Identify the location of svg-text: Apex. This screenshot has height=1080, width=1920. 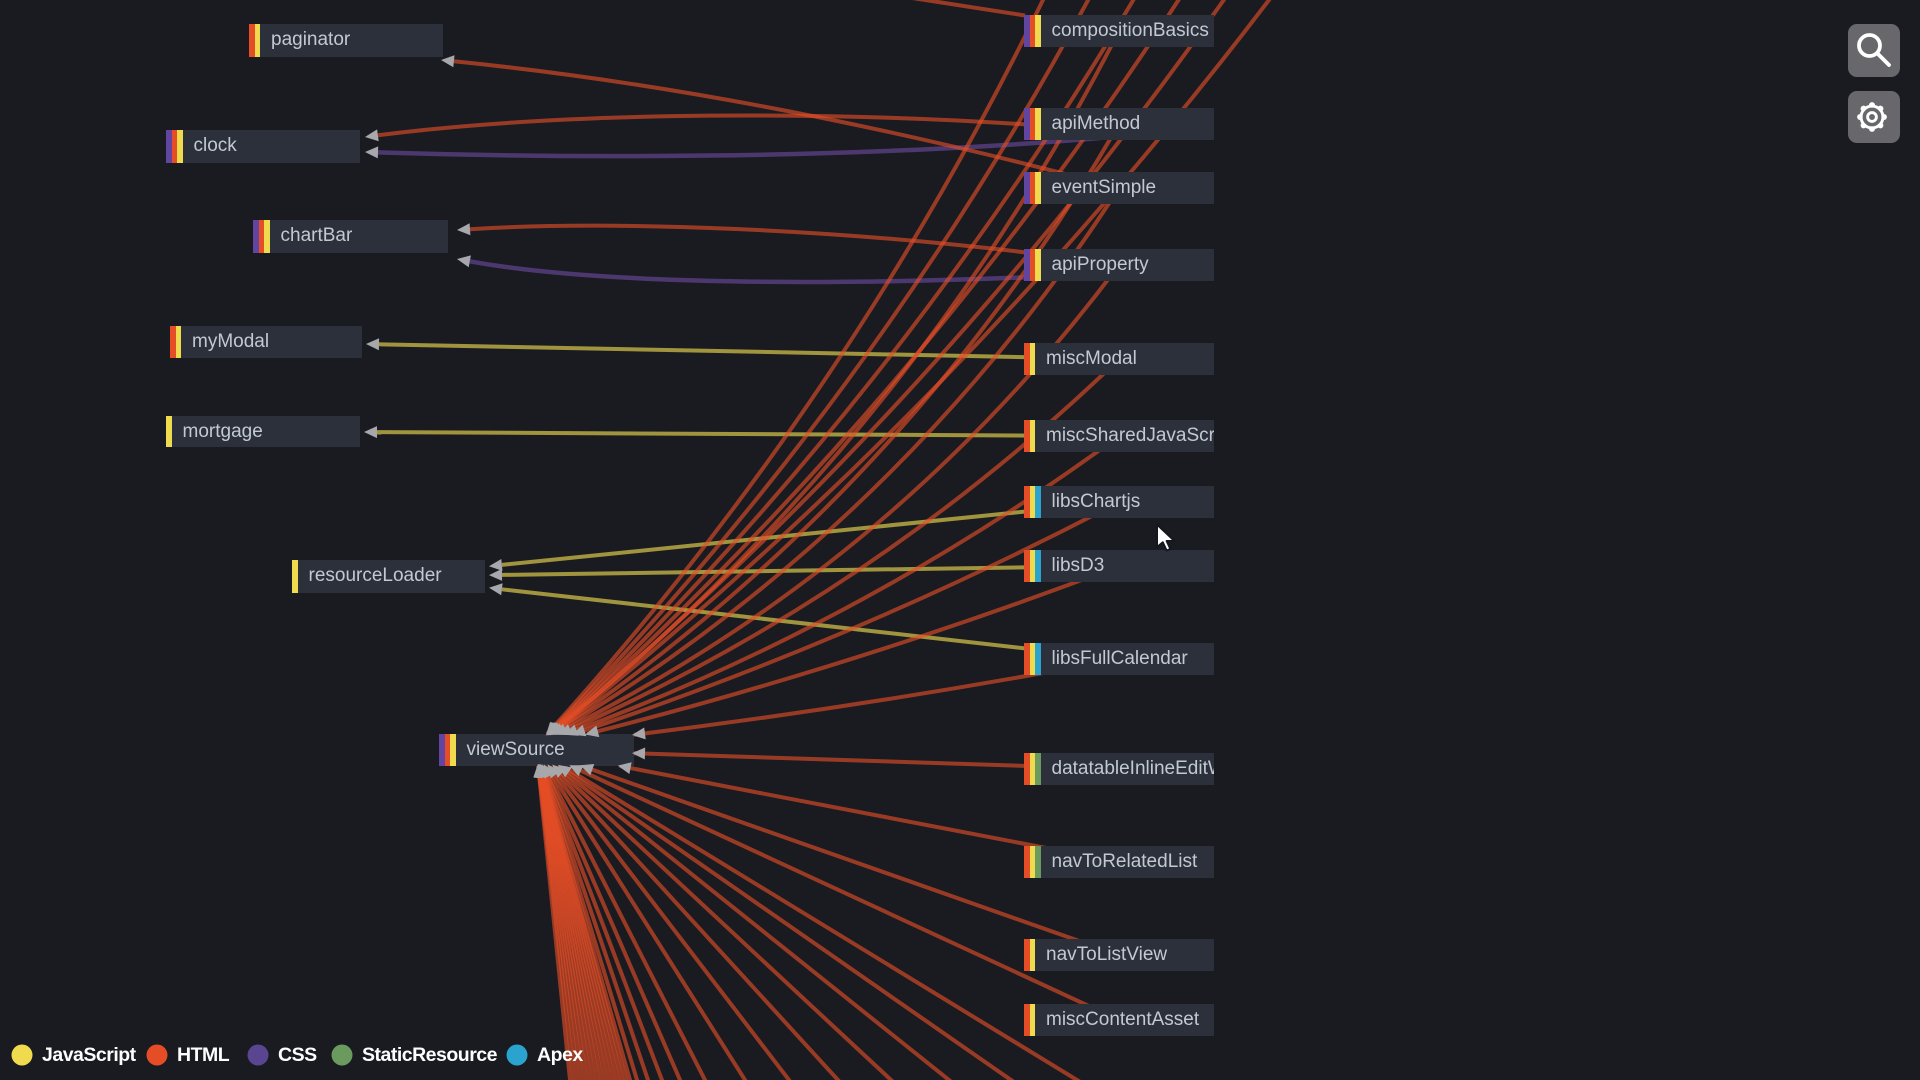
(560, 1055).